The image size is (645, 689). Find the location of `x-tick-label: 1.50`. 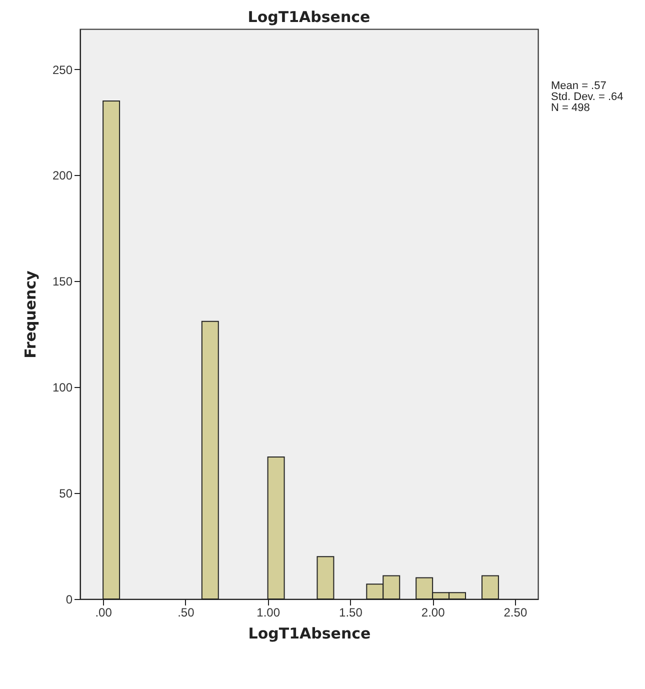

x-tick-label: 1.50 is located at coordinates (351, 613).